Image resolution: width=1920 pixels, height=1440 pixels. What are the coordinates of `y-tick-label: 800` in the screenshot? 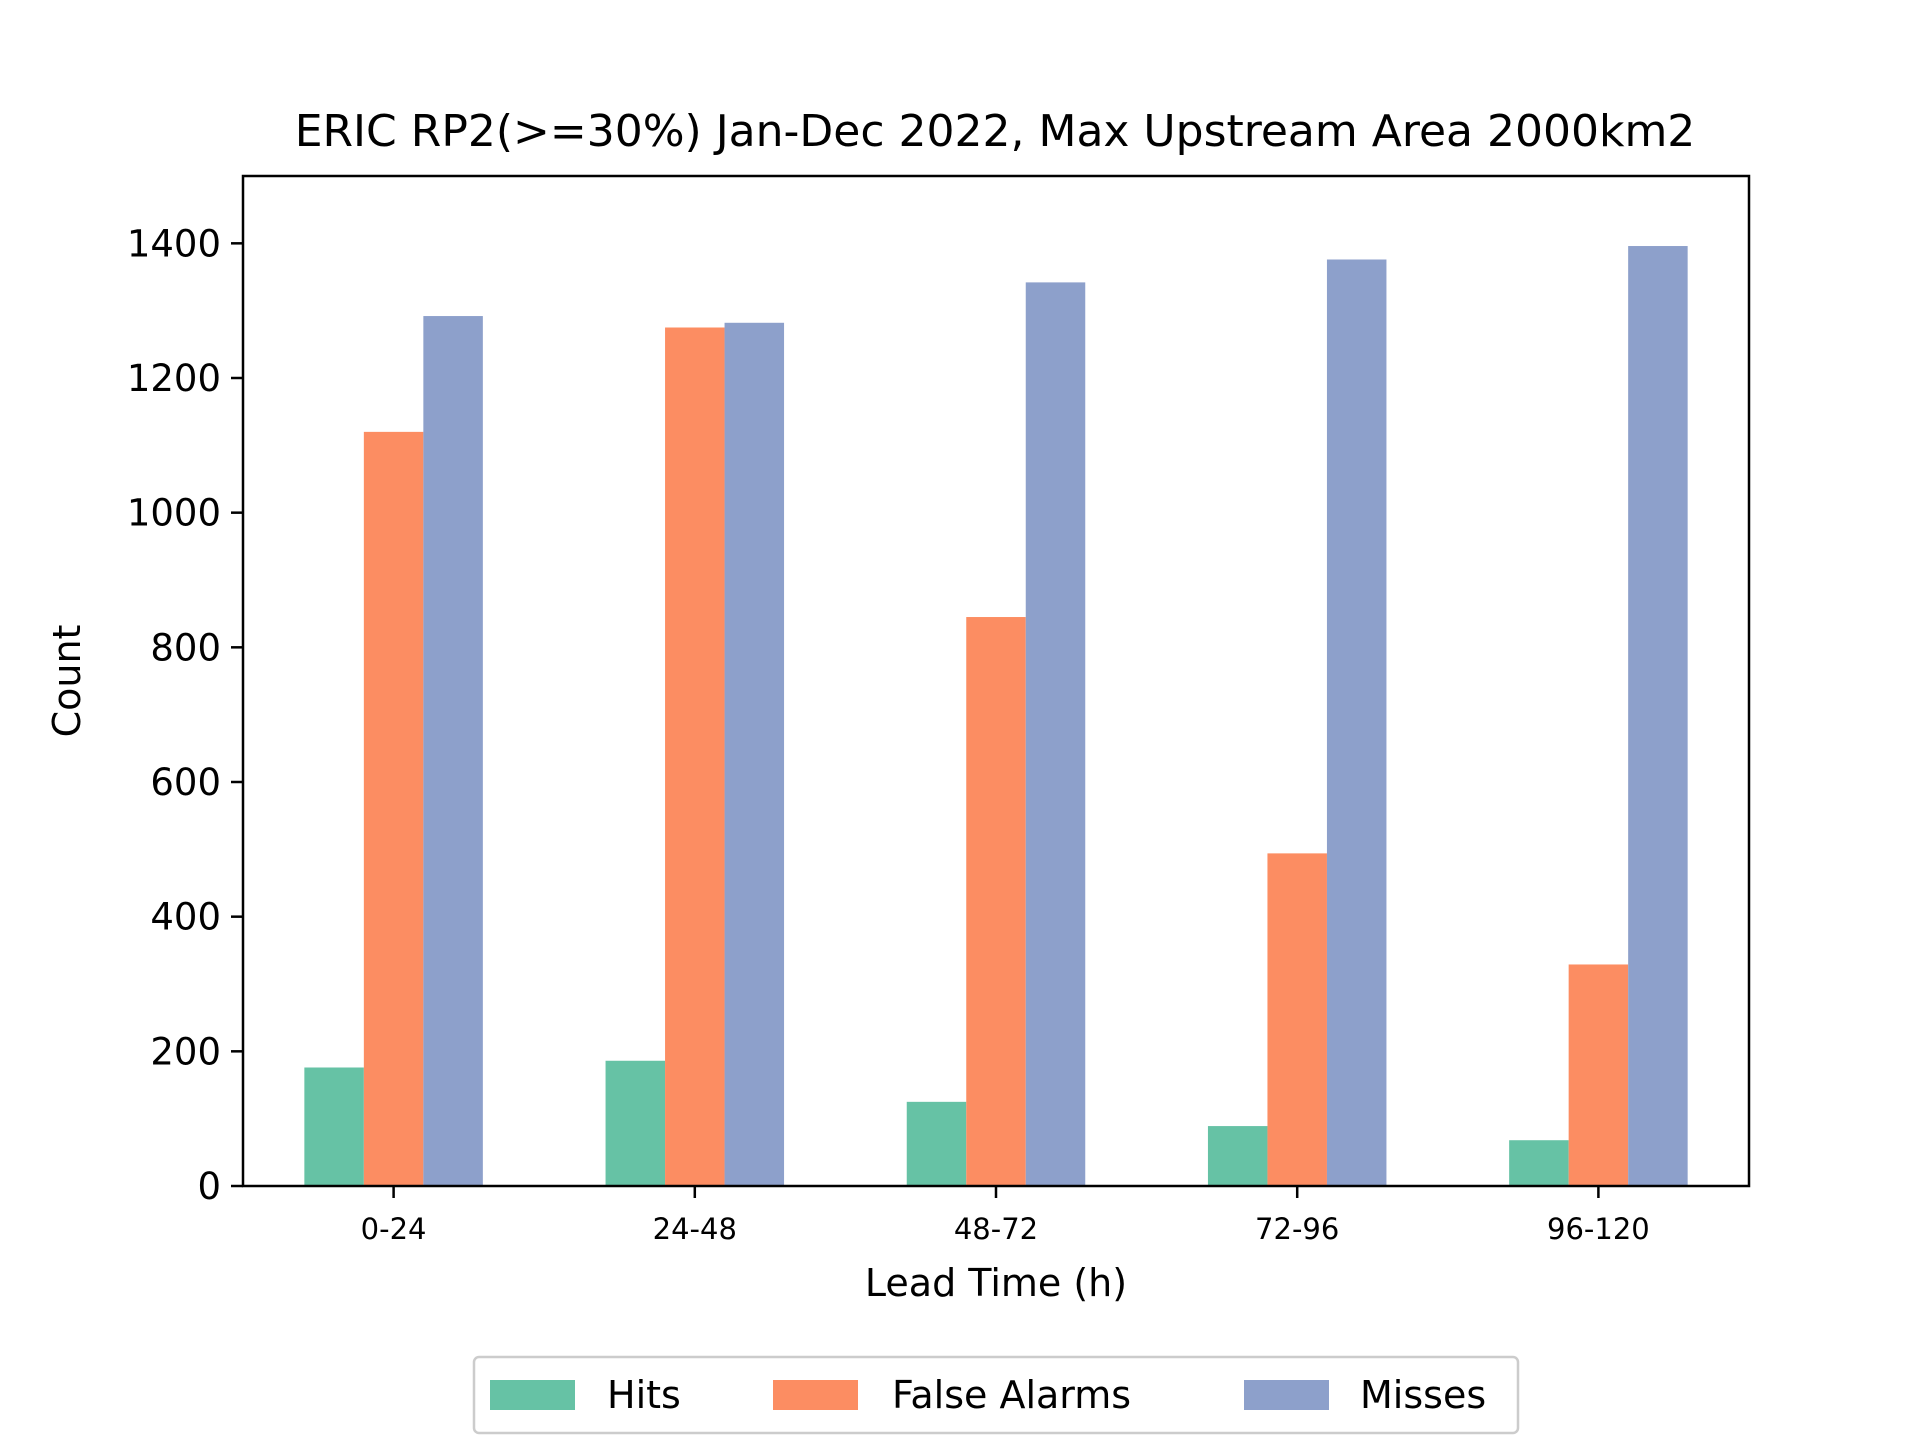 It's located at (185, 647).